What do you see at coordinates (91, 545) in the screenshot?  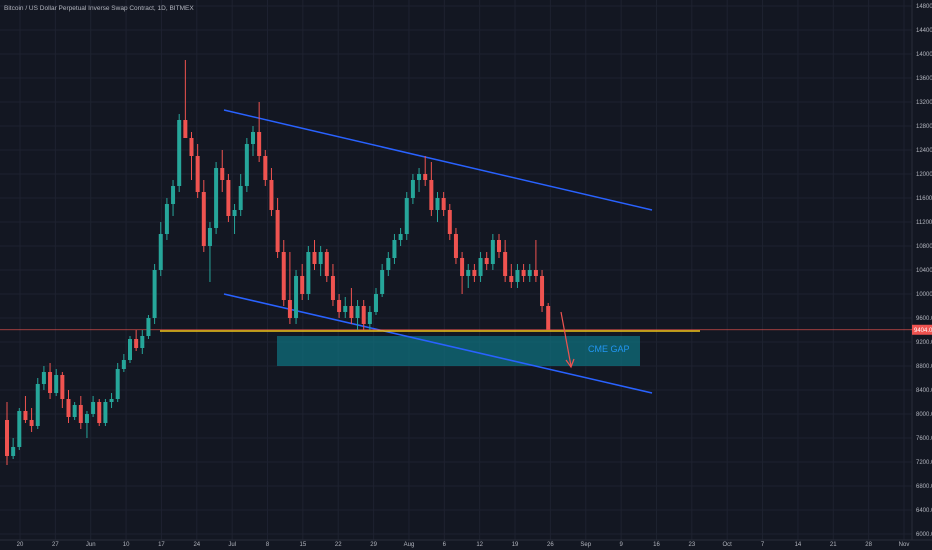 I see `time-tick-label: Jun` at bounding box center [91, 545].